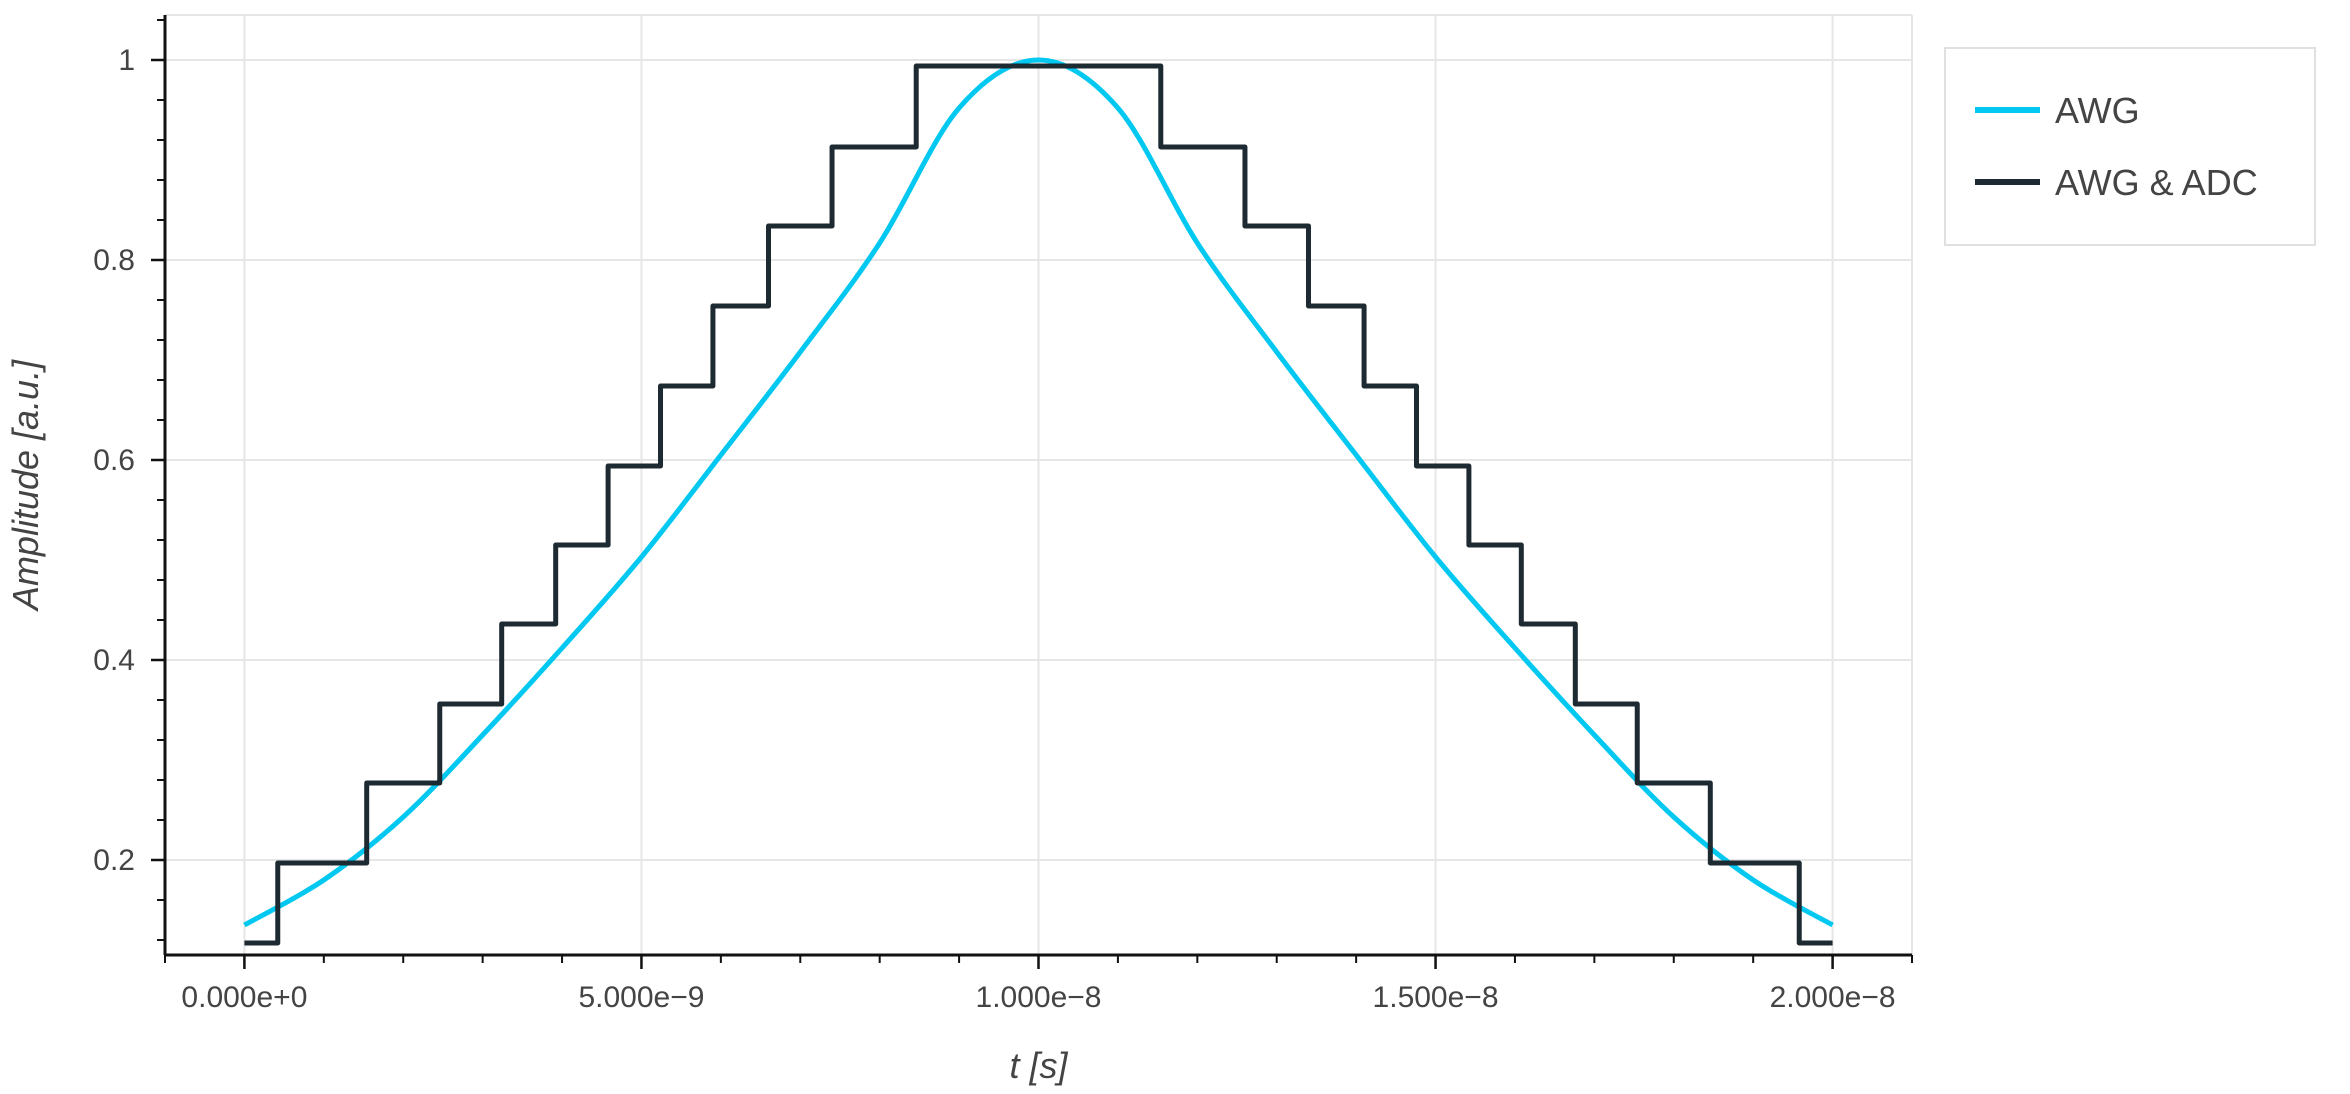  Describe the element at coordinates (1038, 1065) in the screenshot. I see `x-axis-title: t [s]` at that location.